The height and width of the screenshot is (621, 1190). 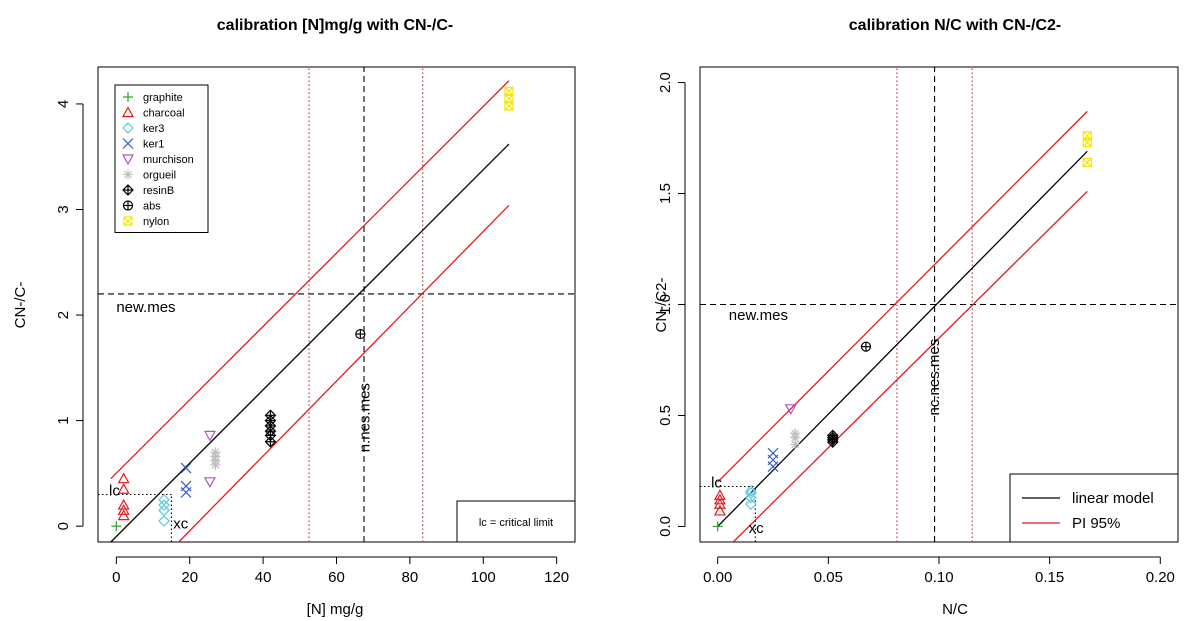 I want to click on y-axis: 0.0 0.5 1.0 1.5 2.0, so click(x=671, y=304).